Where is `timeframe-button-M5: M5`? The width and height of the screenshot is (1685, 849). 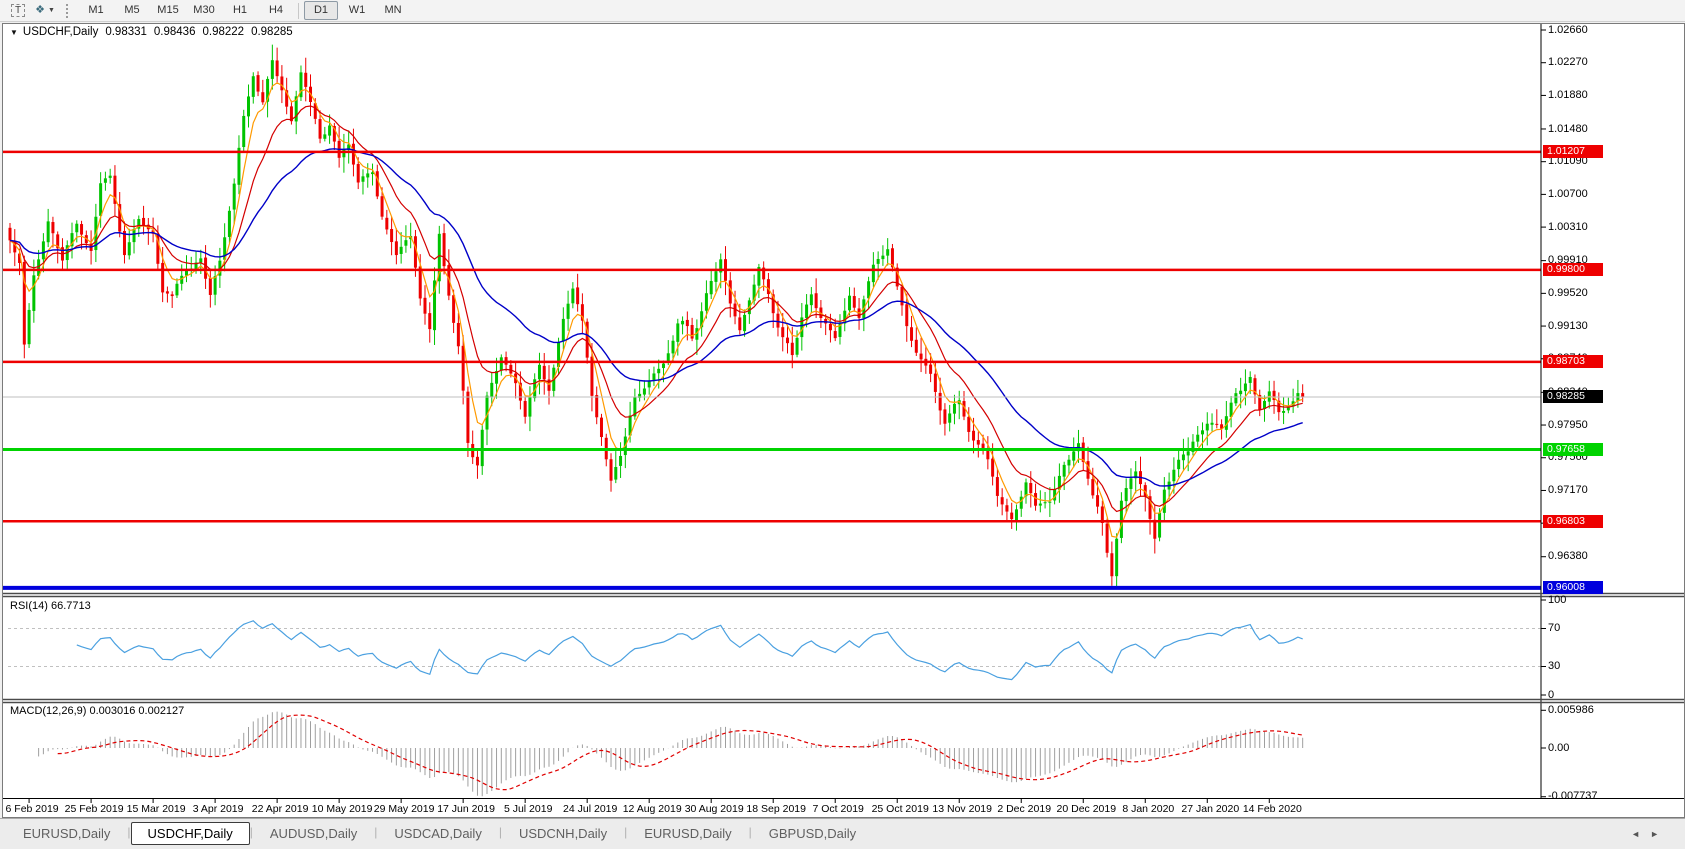 timeframe-button-M5: M5 is located at coordinates (132, 10).